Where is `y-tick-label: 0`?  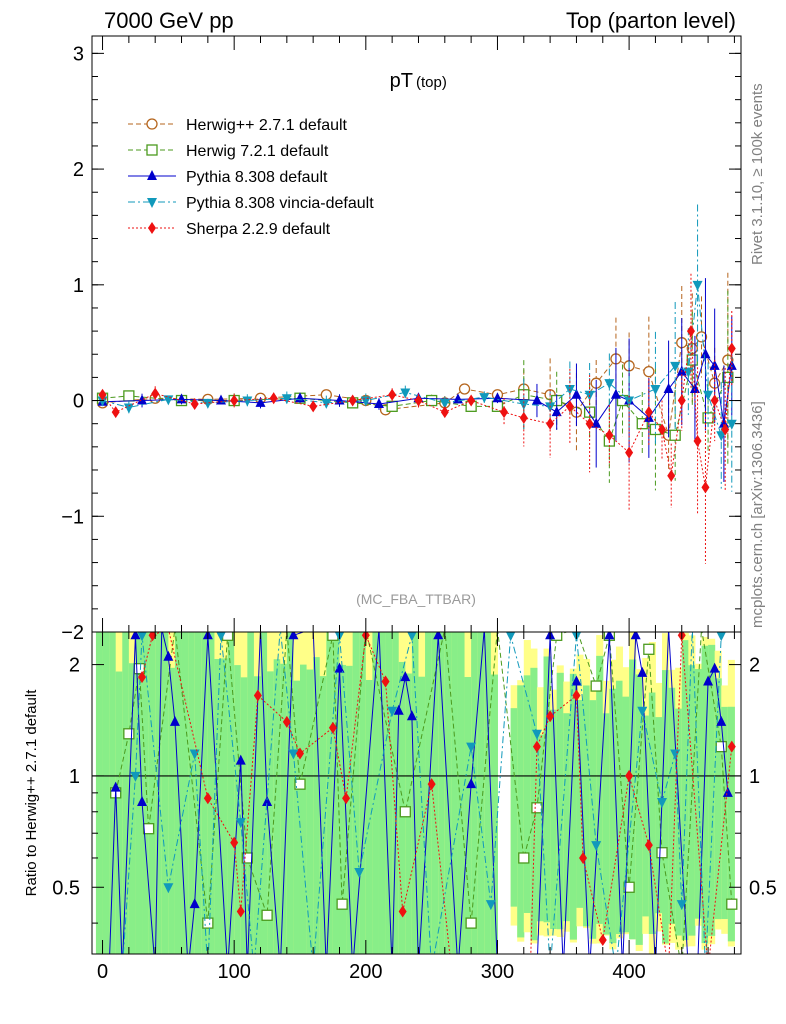
y-tick-label: 0 is located at coordinates (78, 402).